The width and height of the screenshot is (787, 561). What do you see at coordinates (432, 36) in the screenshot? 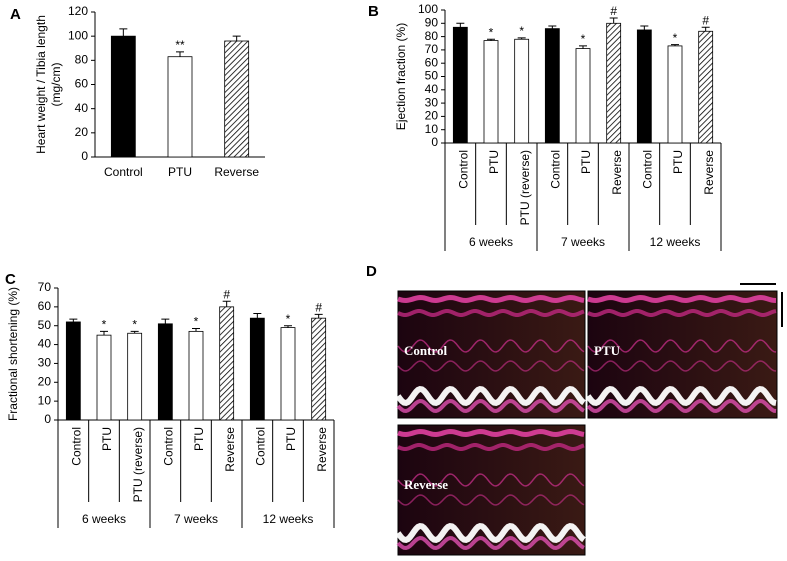
I see `y-tick-label: 80` at bounding box center [432, 36].